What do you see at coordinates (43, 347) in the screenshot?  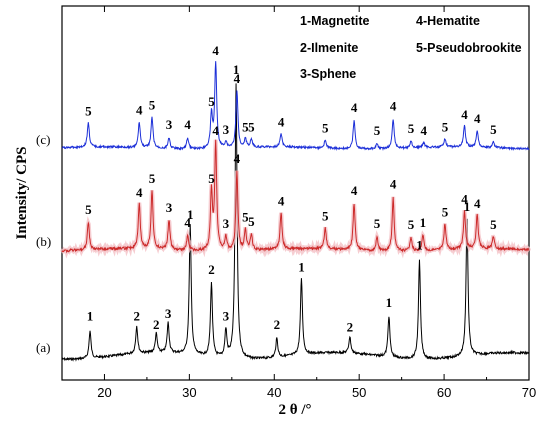 I see `series-label: (a)` at bounding box center [43, 347].